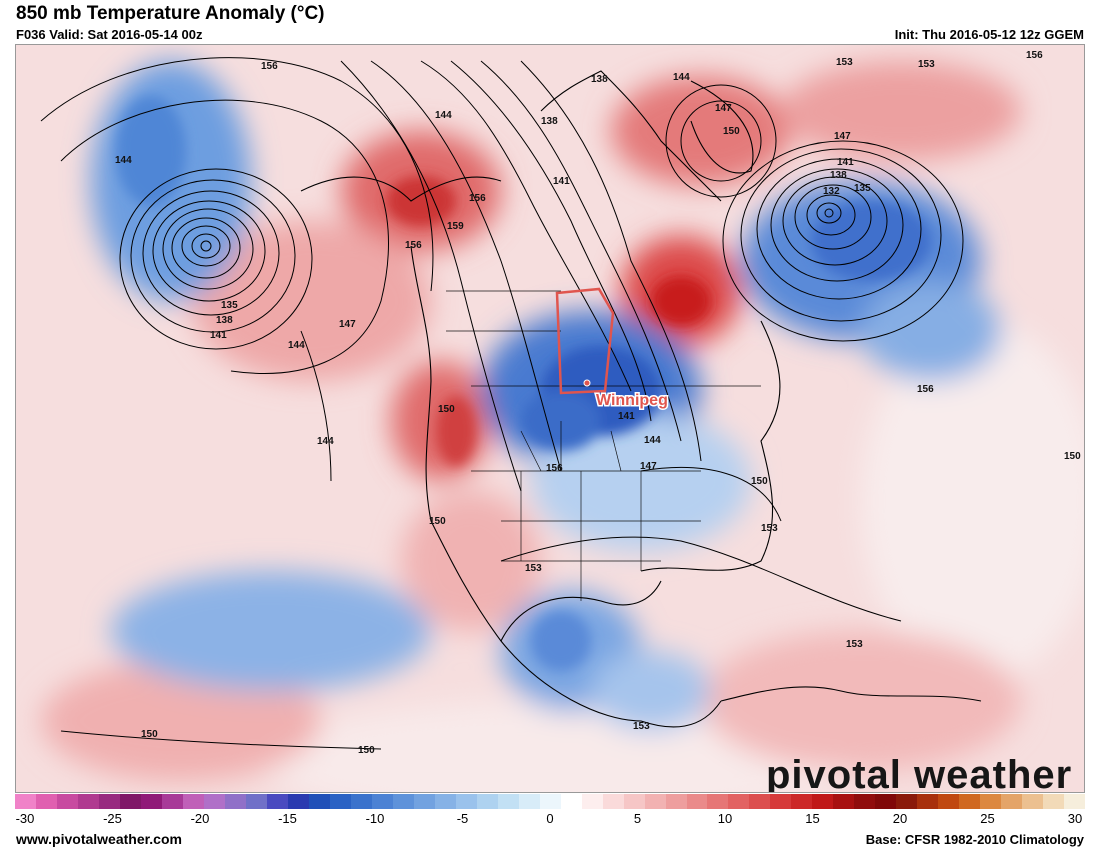  What do you see at coordinates (587, 383) in the screenshot?
I see `winnipeg-marker` at bounding box center [587, 383].